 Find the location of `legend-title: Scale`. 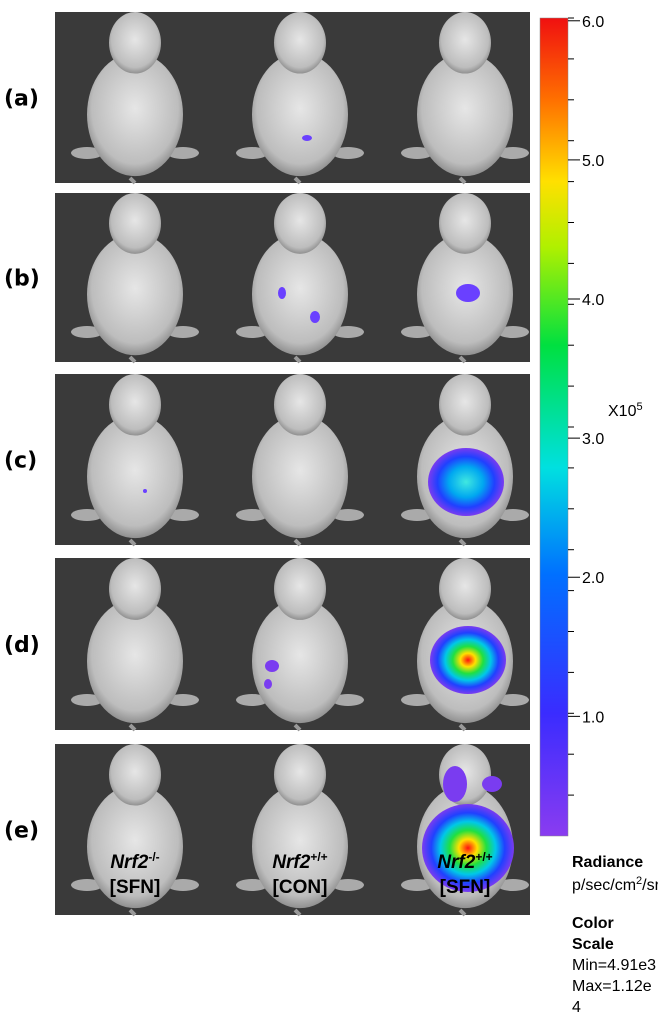

legend-title: Scale is located at coordinates (593, 944).